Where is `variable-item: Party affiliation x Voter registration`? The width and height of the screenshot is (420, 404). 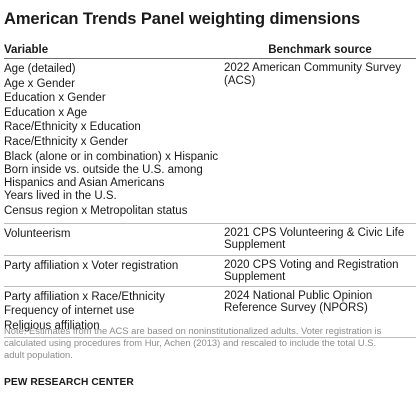
variable-item: Party affiliation x Voter registration is located at coordinates (91, 265).